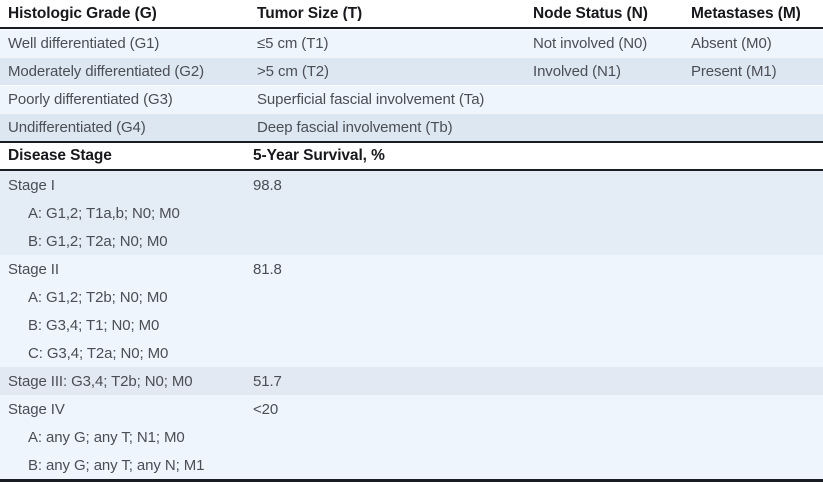 The image size is (823, 482). What do you see at coordinates (319, 156) in the screenshot?
I see `column-header-survival: 5-Year Survival, %` at bounding box center [319, 156].